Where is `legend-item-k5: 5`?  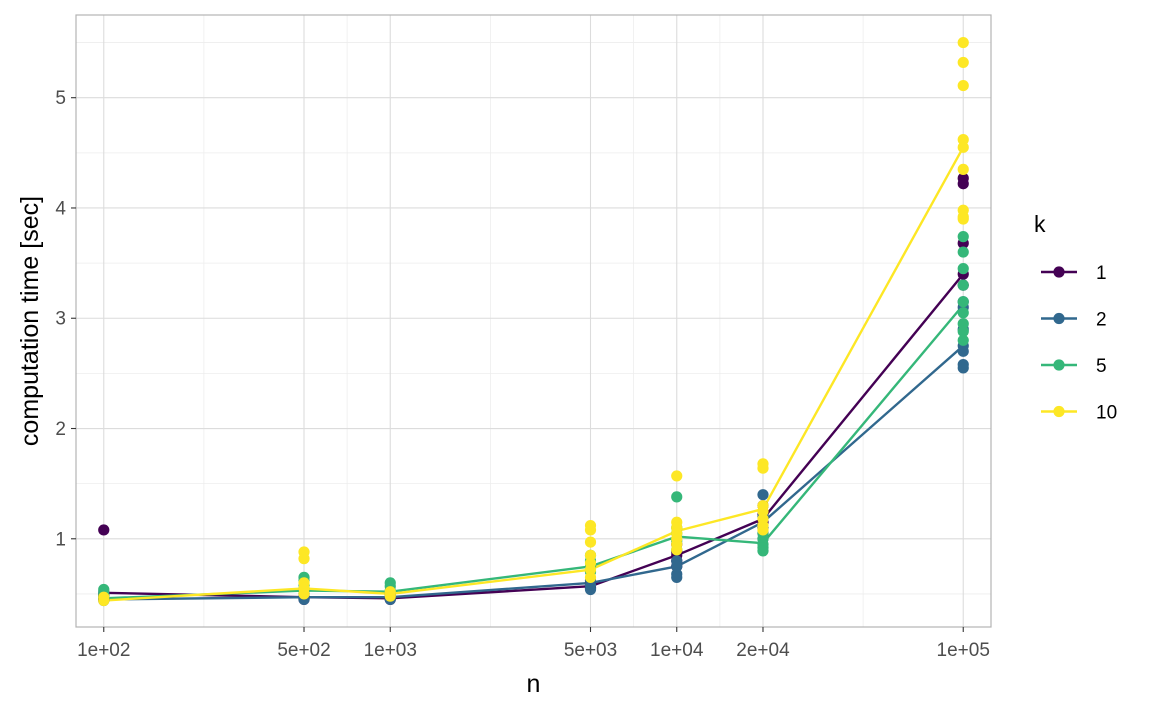
legend-item-k5: 5 is located at coordinates (1074, 366).